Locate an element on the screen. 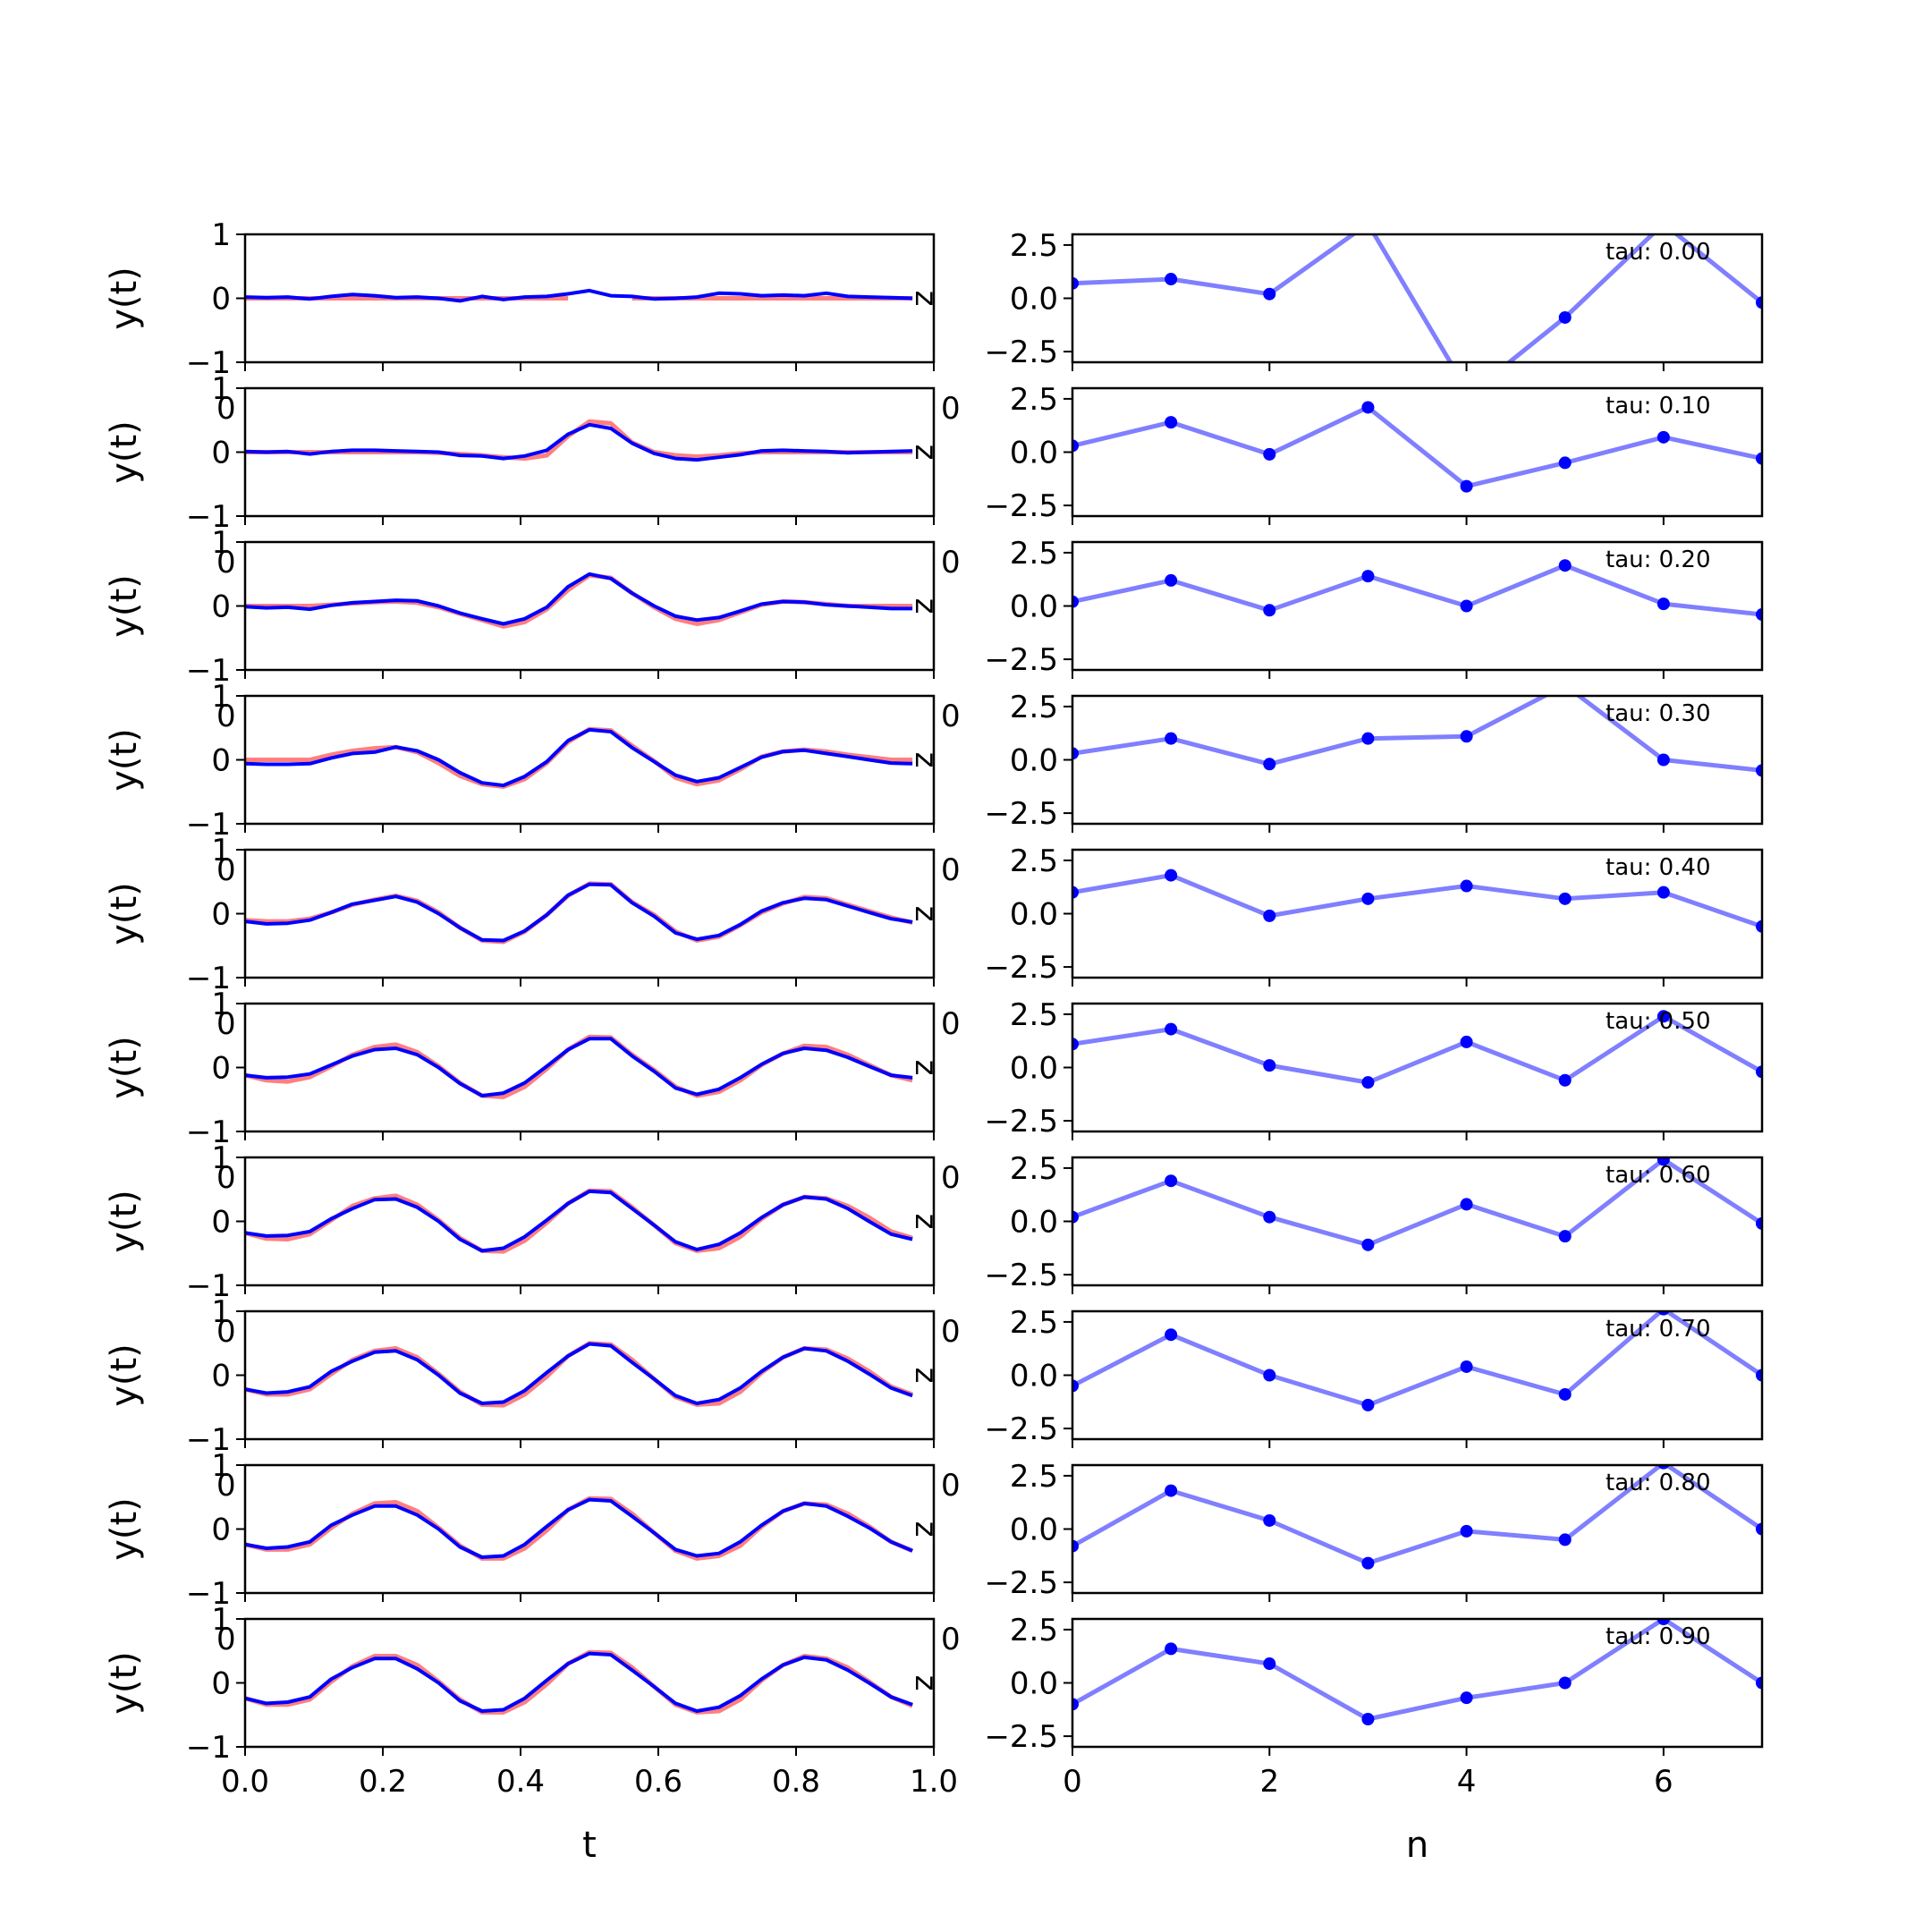  tau-label: tau: 0.50 is located at coordinates (1658, 1021).